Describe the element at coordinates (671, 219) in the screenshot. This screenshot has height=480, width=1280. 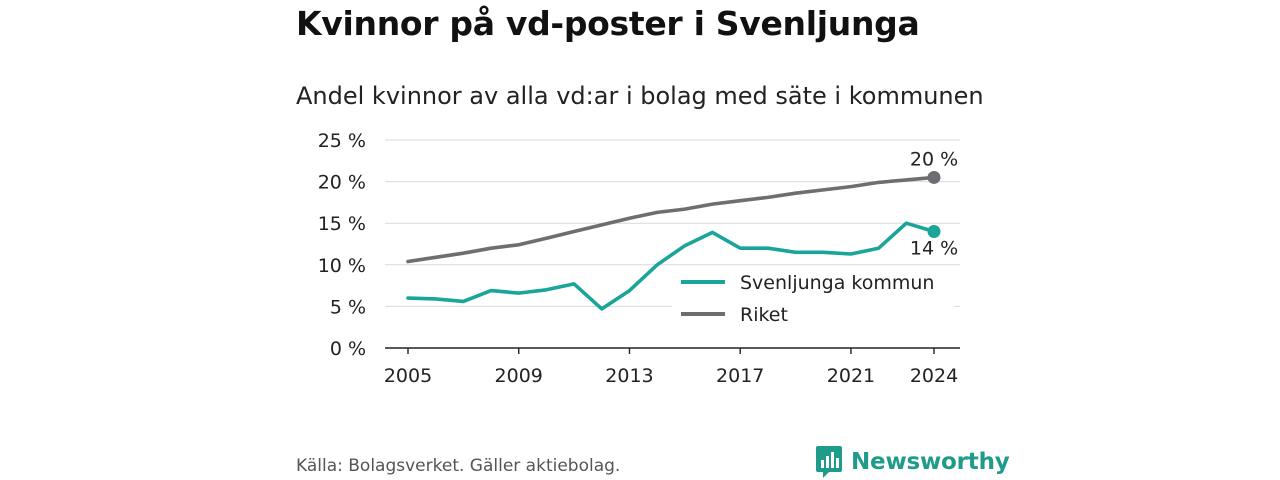
I see `series-line-riket` at that location.